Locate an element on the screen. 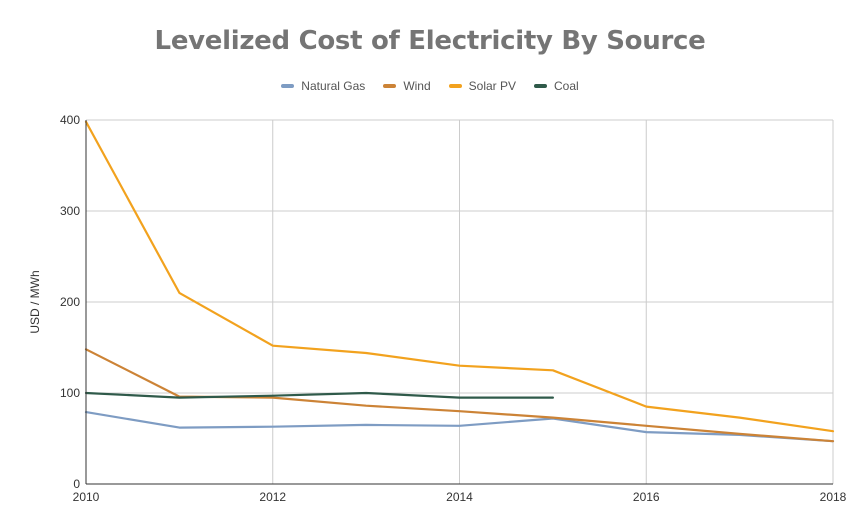 This screenshot has height=531, width=860. y-tick-label-100: 100 is located at coordinates (70, 393).